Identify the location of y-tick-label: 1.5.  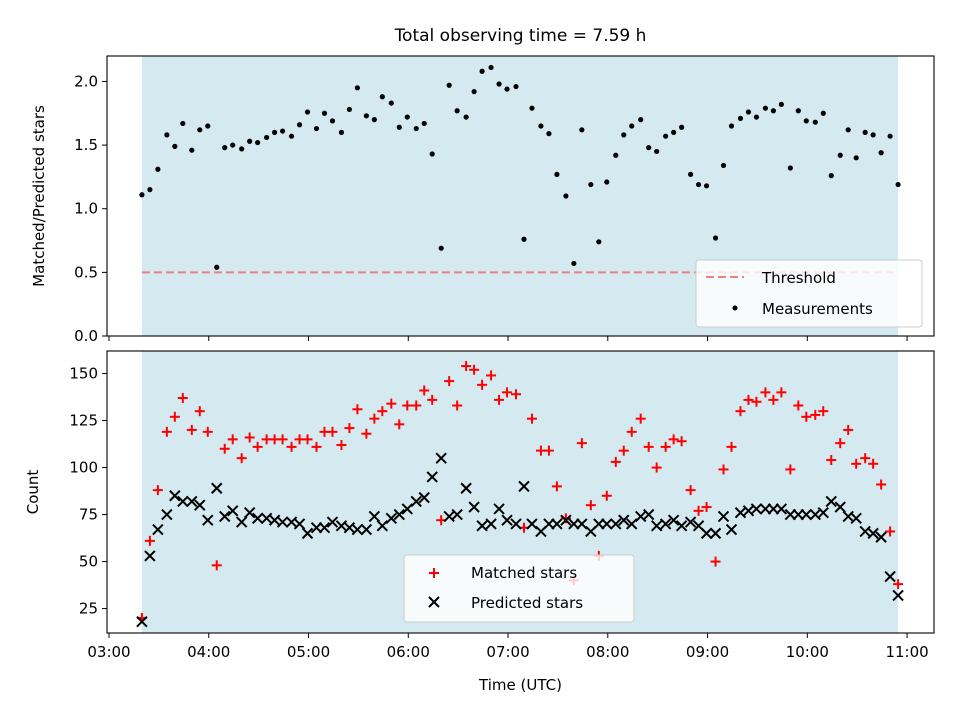
(86, 145).